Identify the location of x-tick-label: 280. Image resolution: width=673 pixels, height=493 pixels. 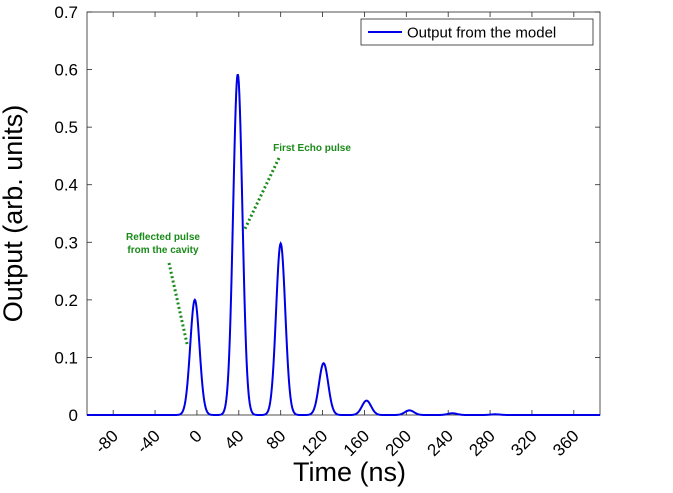
(481, 442).